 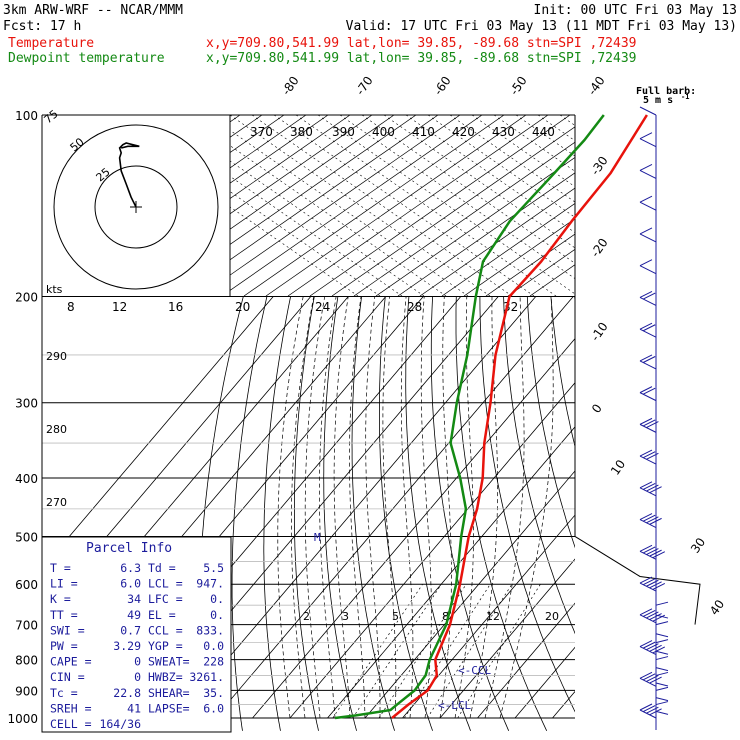 What do you see at coordinates (165, 584) in the screenshot?
I see `parcel-info-cell: LCL =` at bounding box center [165, 584].